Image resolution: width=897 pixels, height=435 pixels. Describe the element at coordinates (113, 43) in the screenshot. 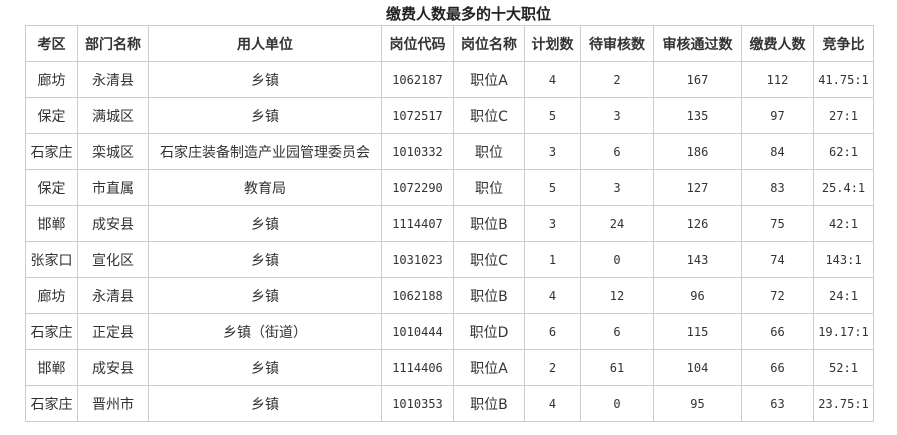

I see `header-department: 部门名称` at that location.